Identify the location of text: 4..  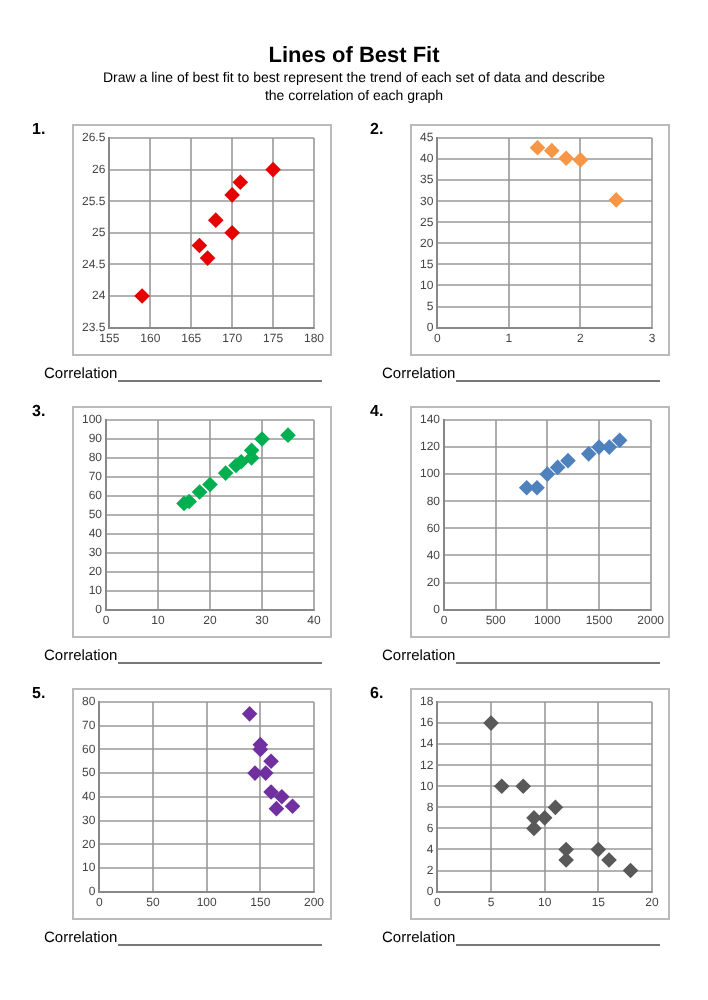
(377, 411).